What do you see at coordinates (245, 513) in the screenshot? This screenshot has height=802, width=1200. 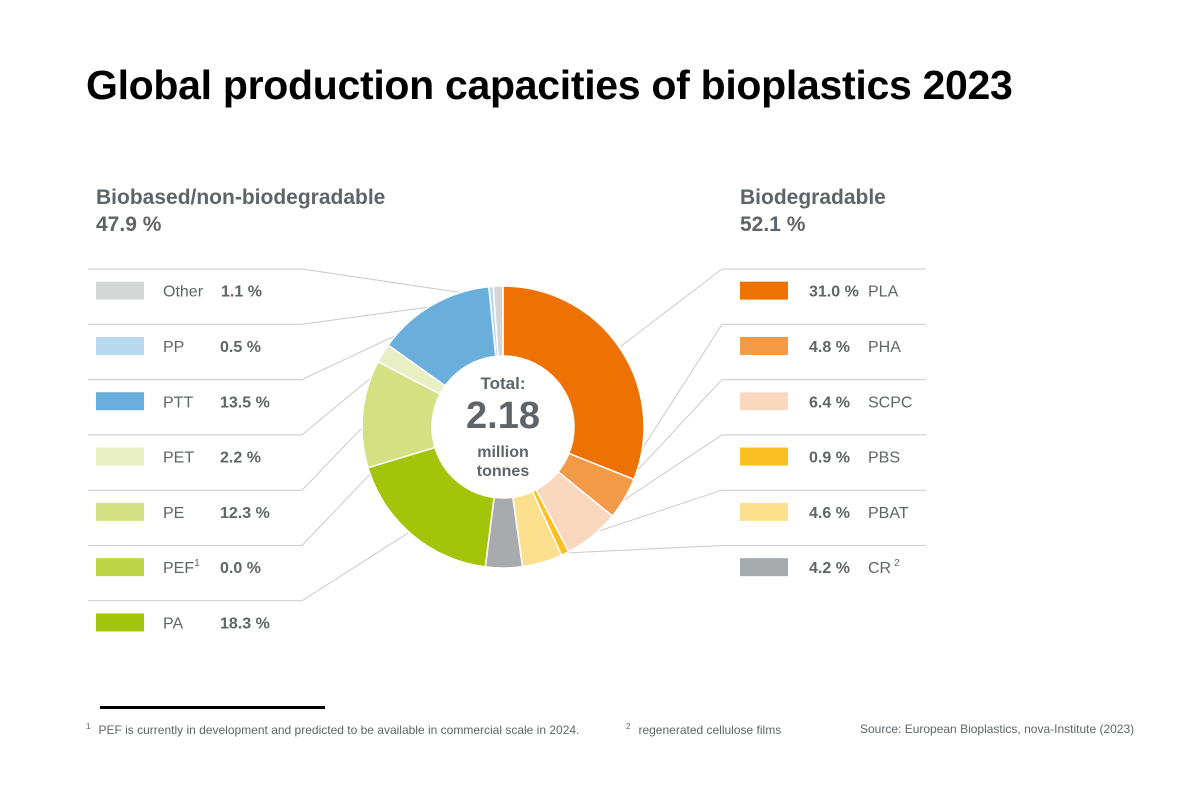 I see `legend-value: 12.3 %` at bounding box center [245, 513].